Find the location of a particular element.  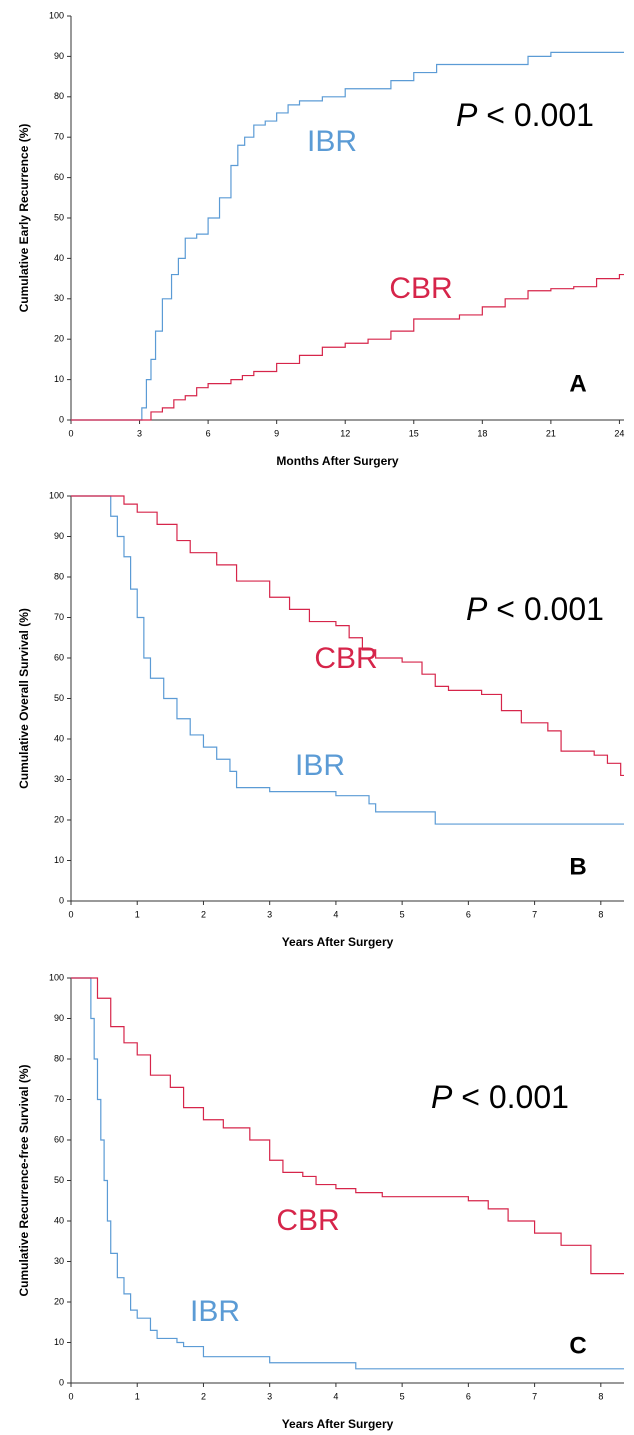

km-curve is located at coordinates (347, 347).